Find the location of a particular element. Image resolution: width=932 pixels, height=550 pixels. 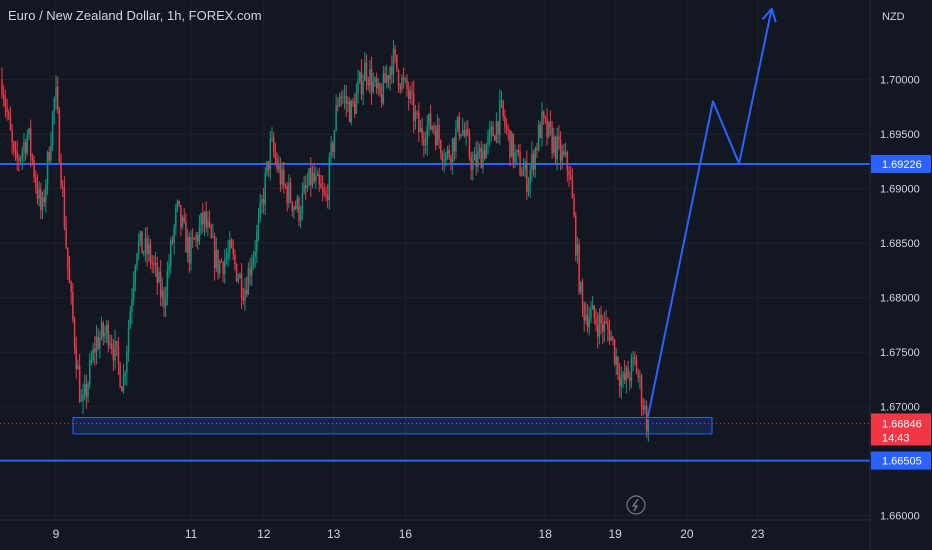

demand-zone is located at coordinates (392, 426).